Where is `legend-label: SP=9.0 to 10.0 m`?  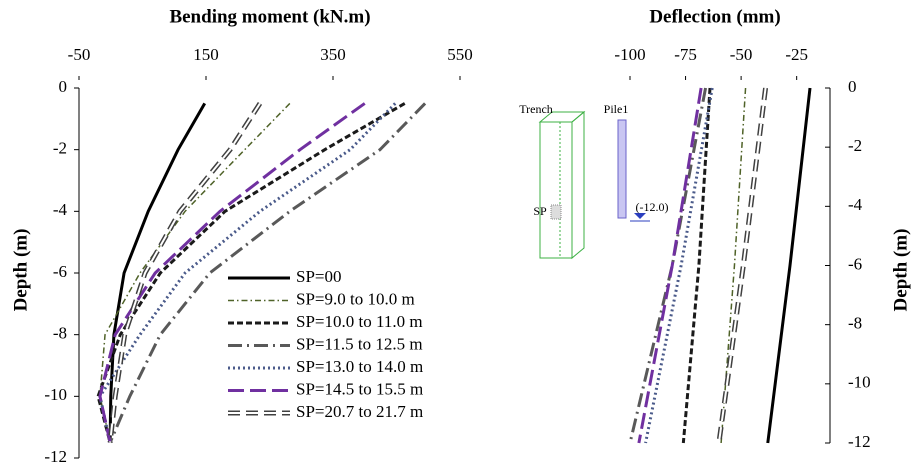
legend-label: SP=9.0 to 10.0 m is located at coordinates (355, 298).